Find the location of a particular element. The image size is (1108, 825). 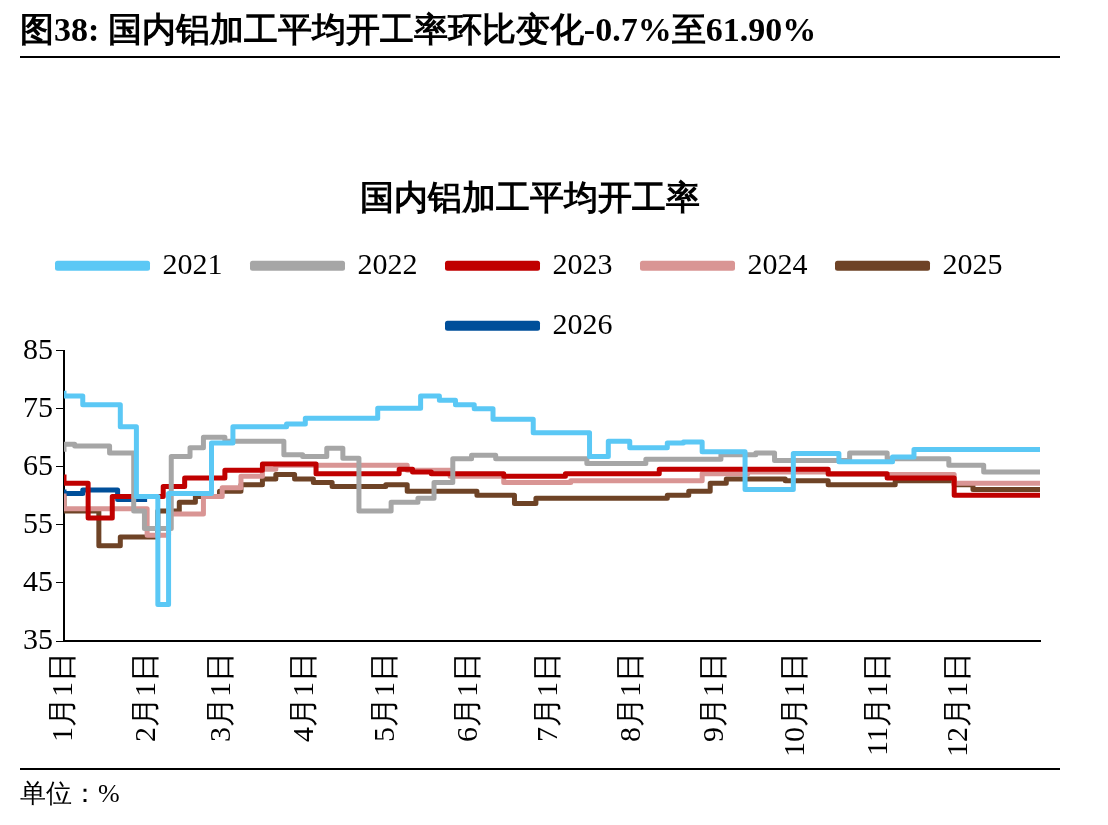

text: 单位：% is located at coordinates (540, 789).